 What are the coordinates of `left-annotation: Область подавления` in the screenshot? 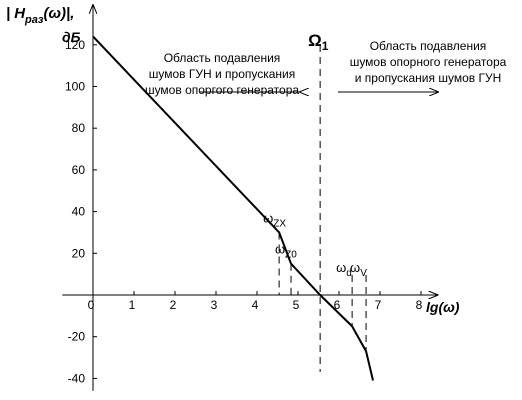 It's located at (222, 58).